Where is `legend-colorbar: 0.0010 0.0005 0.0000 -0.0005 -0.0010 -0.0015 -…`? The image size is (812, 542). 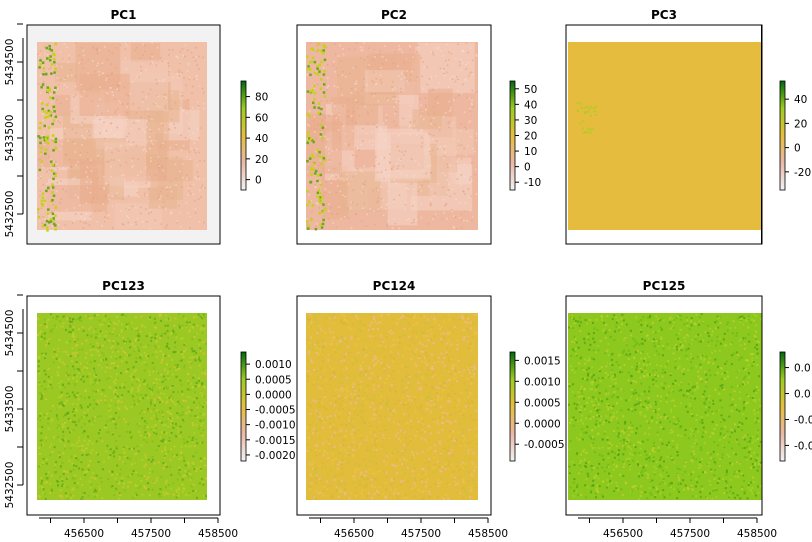 legend-colorbar: 0.0010 0.0005 0.0000 -0.0005 -0.0010 -0.0015 -… is located at coordinates (268, 406).